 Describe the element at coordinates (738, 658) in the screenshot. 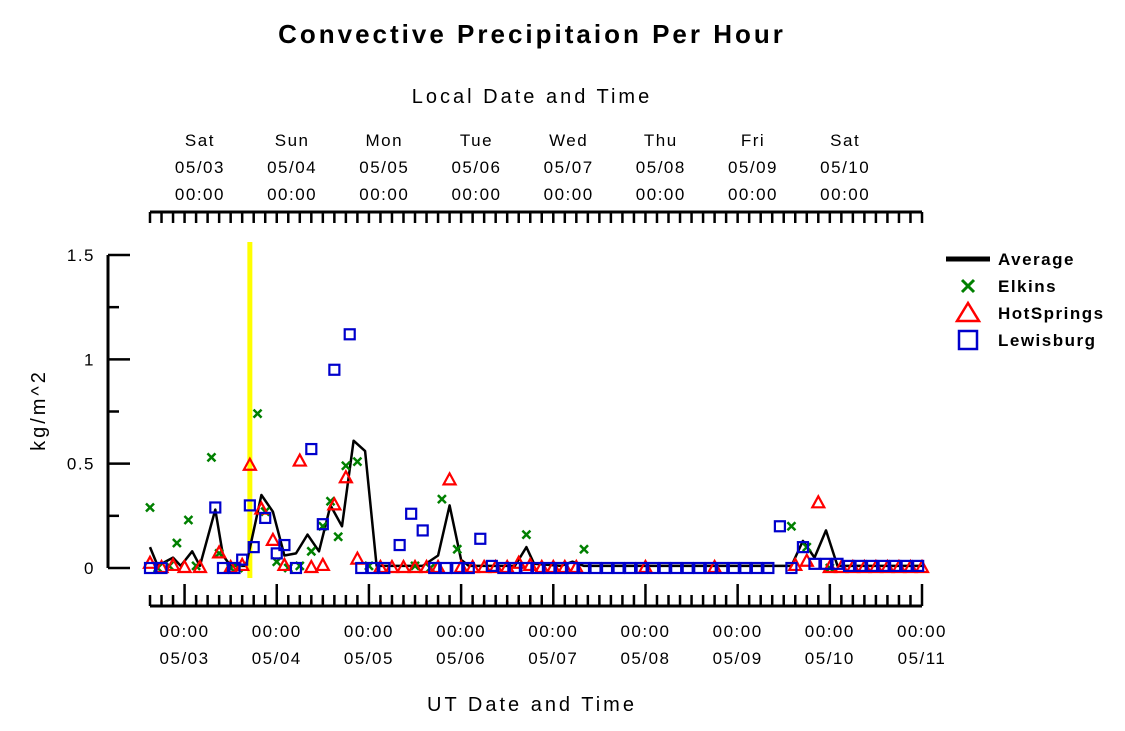

I see `bottom-tick-date: 05/09` at that location.